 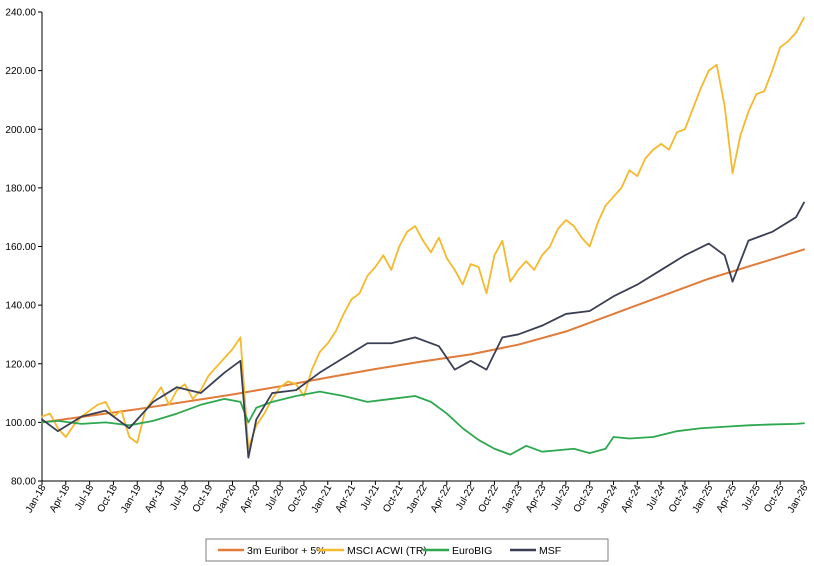 I want to click on legend-label: MSCI ACWI (TR), so click(x=387, y=551).